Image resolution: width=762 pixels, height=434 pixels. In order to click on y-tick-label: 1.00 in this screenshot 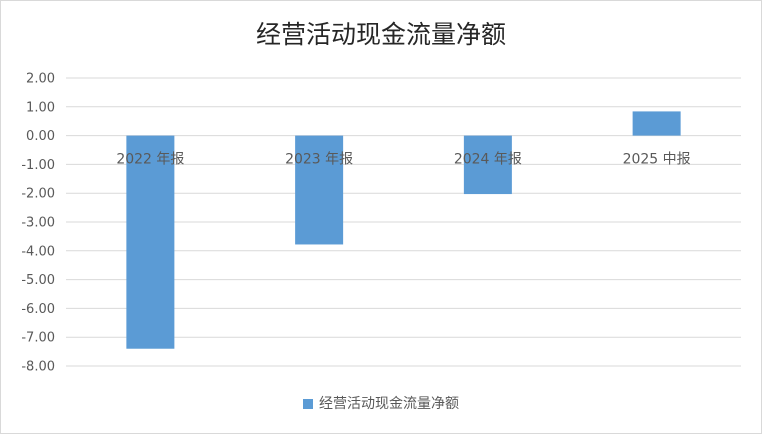, I will do `click(40, 107)`.